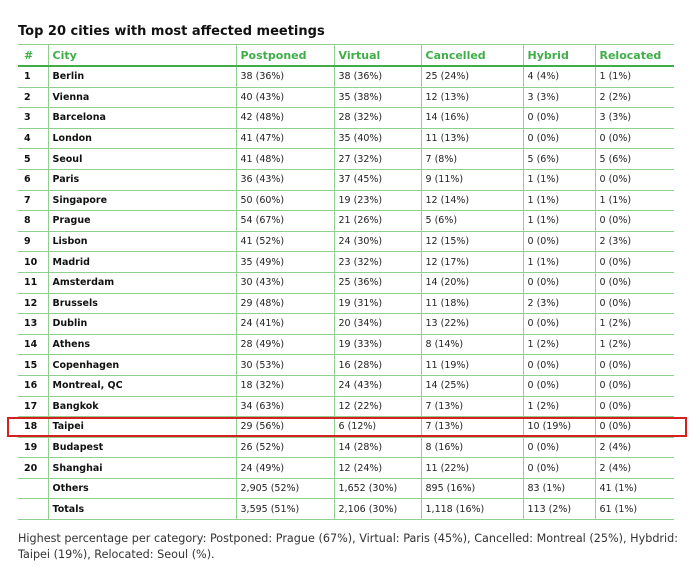 The width and height of the screenshot is (700, 576). Describe the element at coordinates (284, 98) in the screenshot. I see `cell-postponed: 40 (43%)` at that location.